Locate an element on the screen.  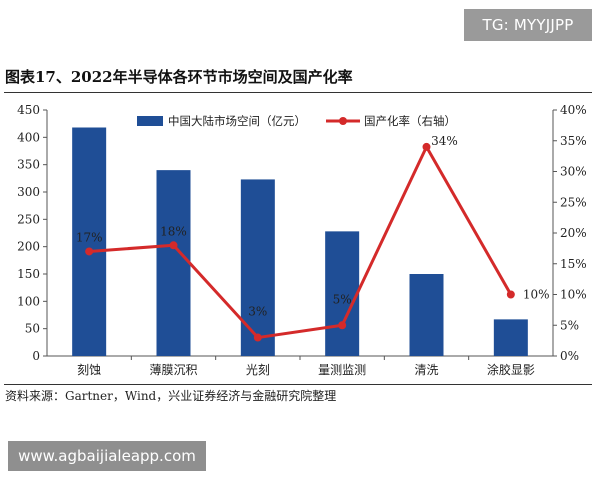
left-tick-label: 100 is located at coordinates (28, 301).